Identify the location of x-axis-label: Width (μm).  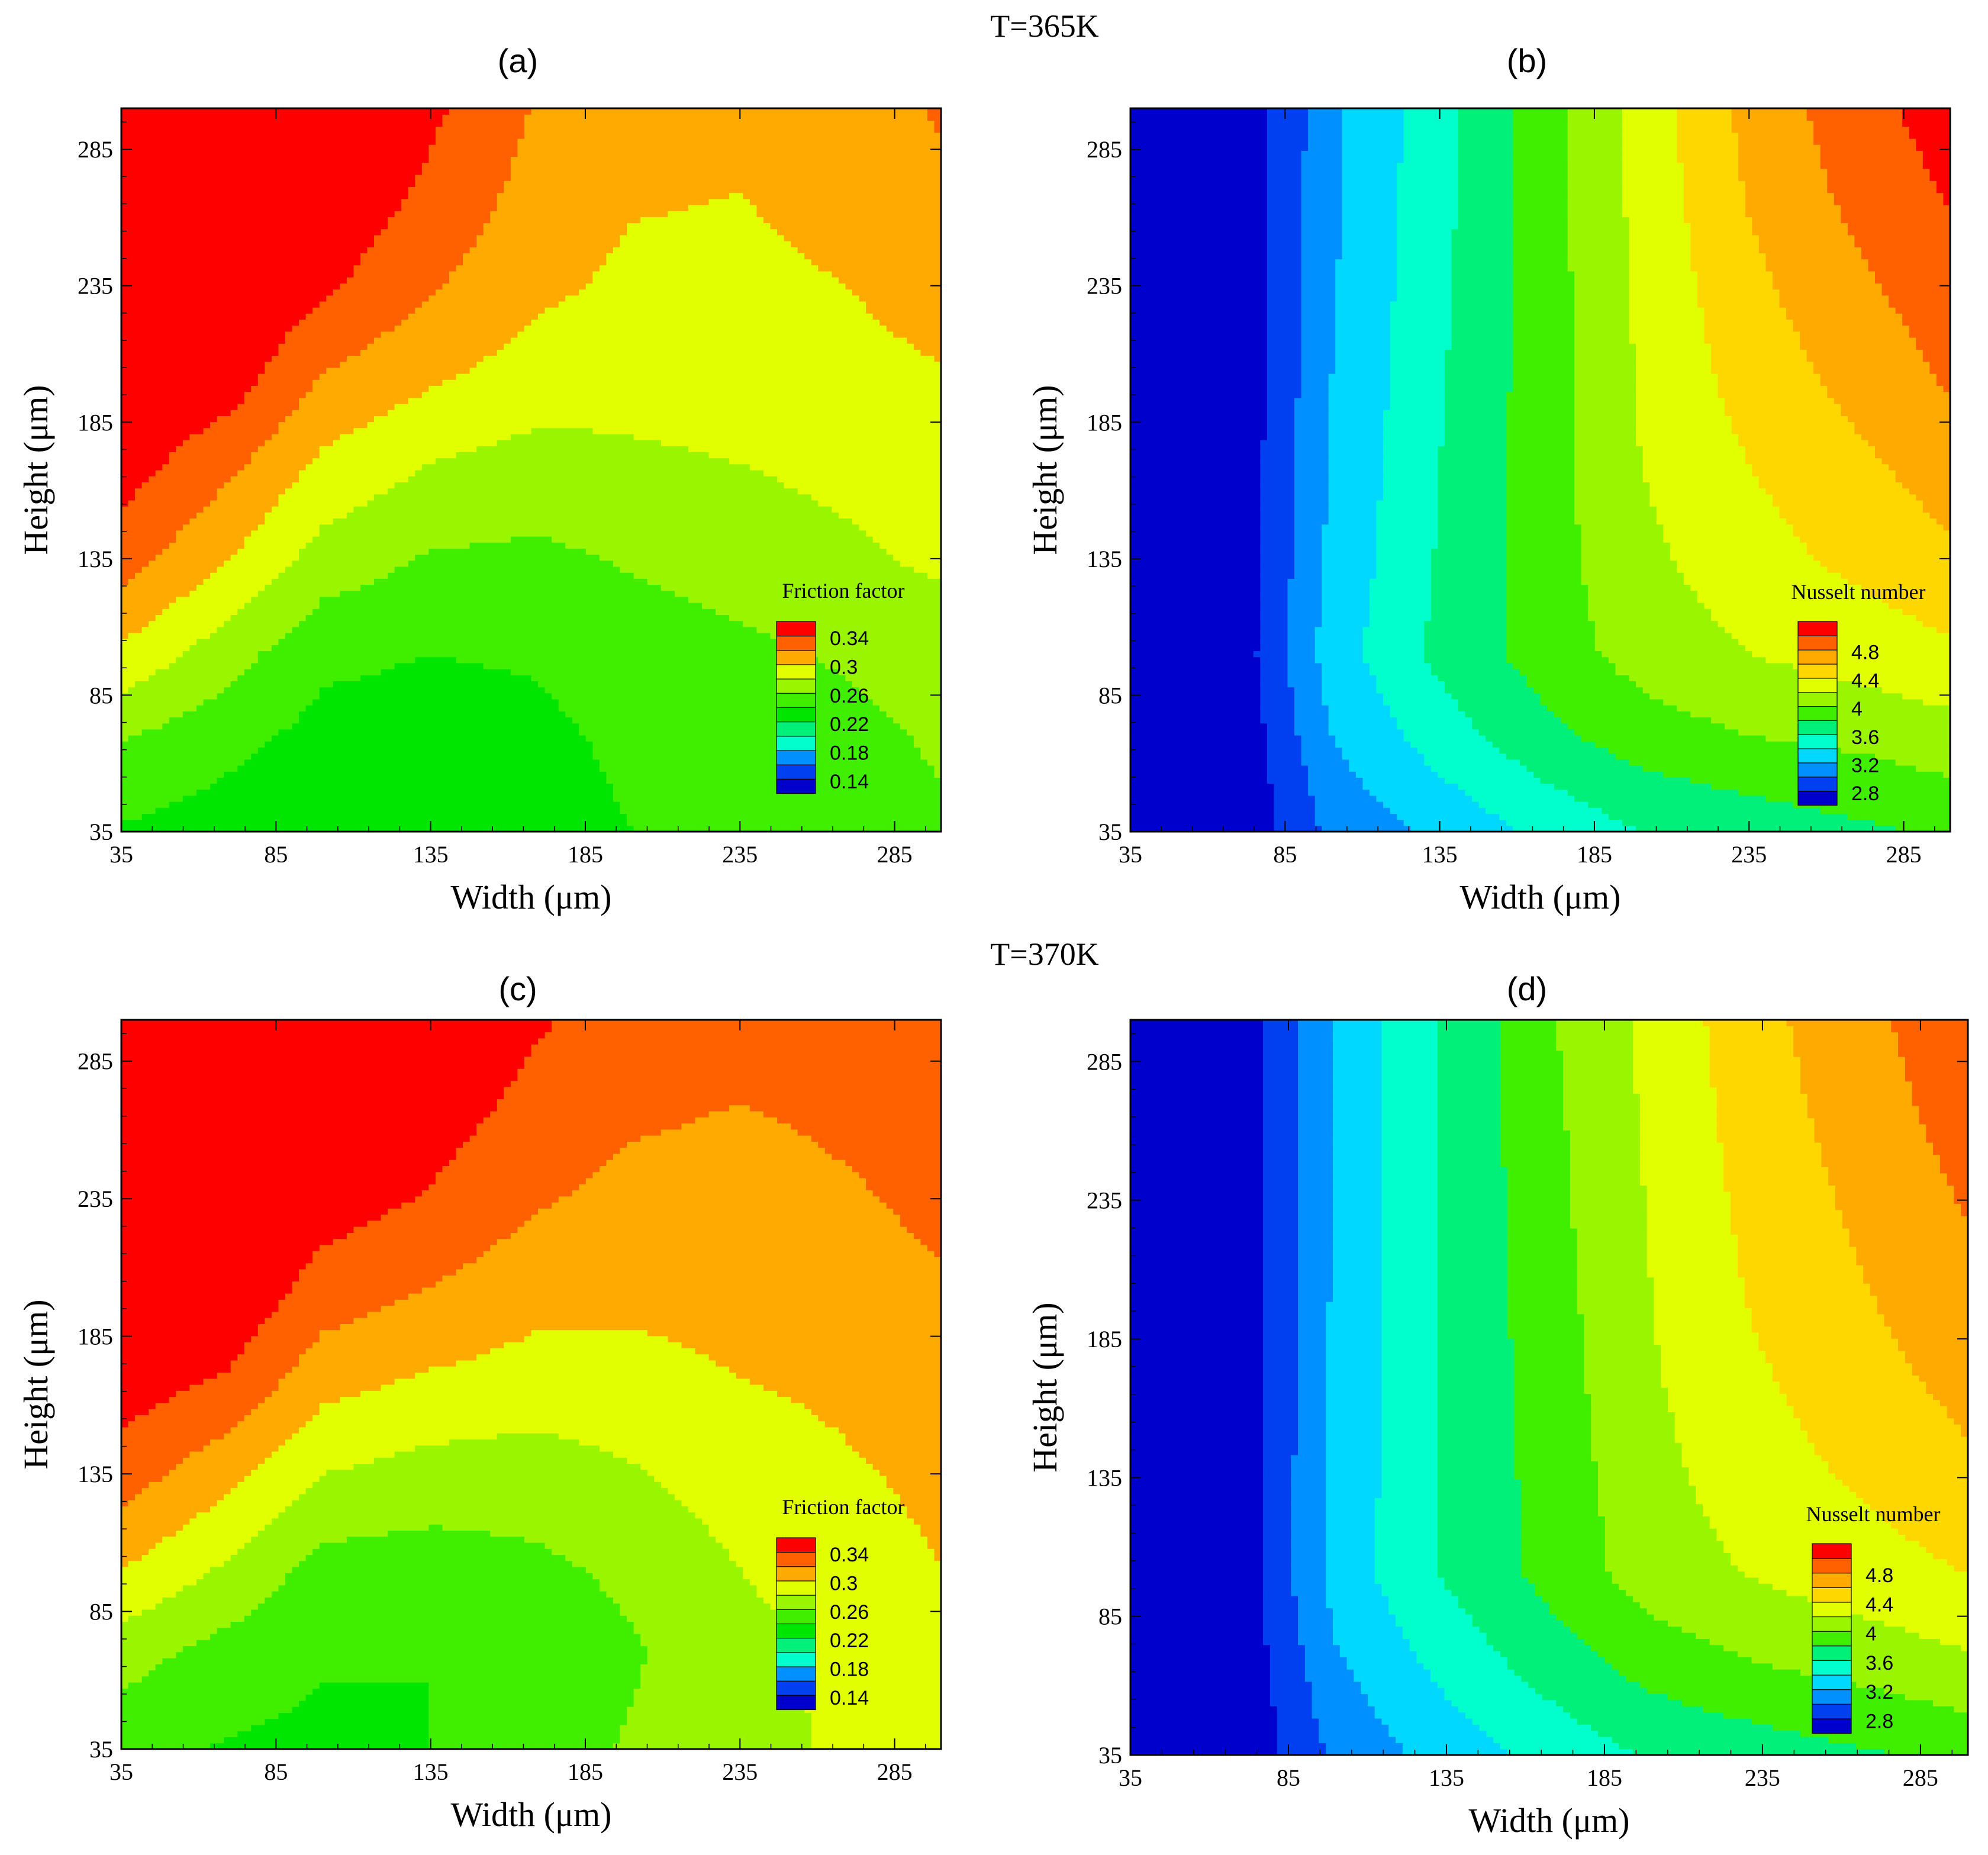
(1541, 897).